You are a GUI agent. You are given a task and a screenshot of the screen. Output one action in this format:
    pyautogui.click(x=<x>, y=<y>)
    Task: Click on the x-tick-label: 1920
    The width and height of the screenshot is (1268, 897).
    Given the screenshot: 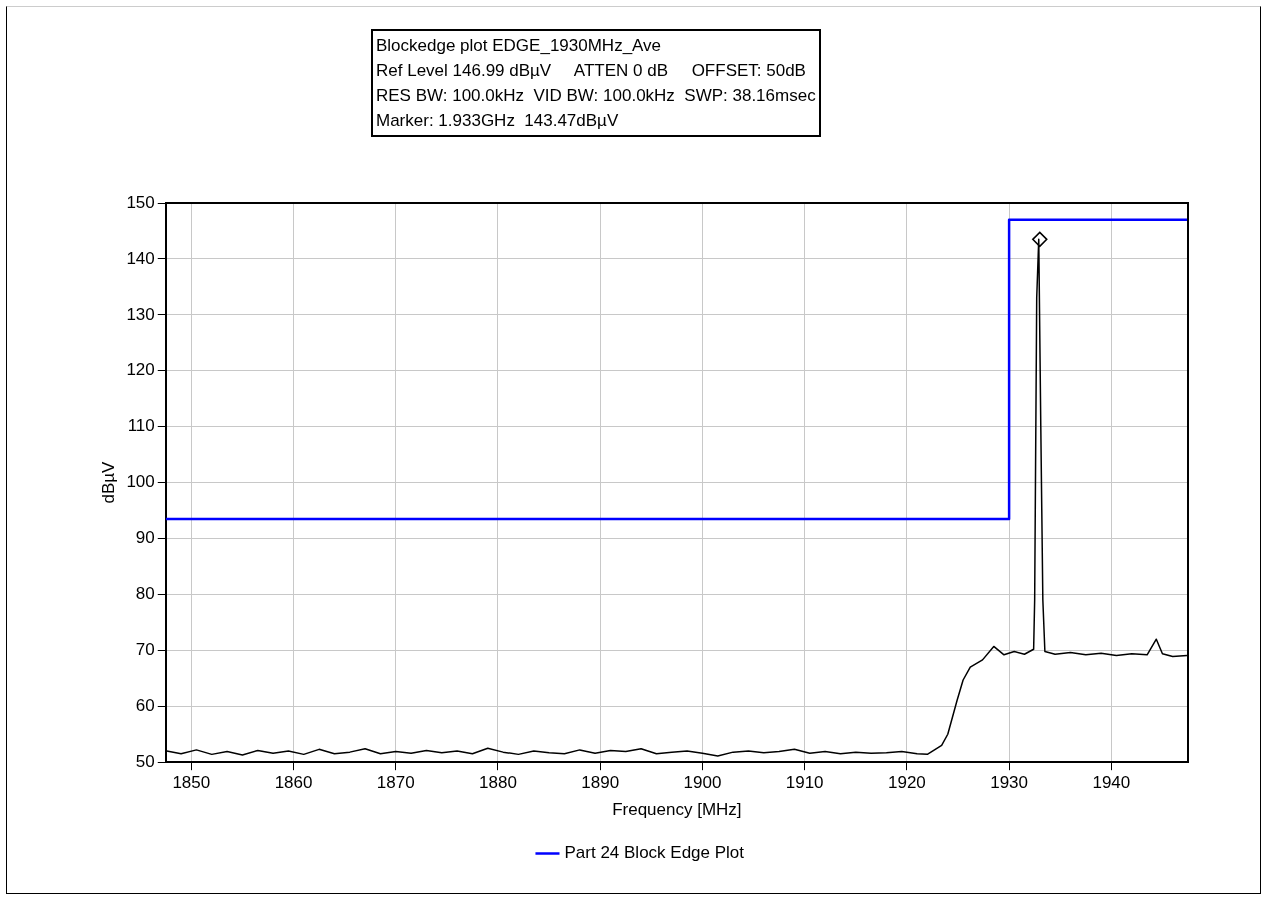 What is the action you would take?
    pyautogui.click(x=906, y=783)
    